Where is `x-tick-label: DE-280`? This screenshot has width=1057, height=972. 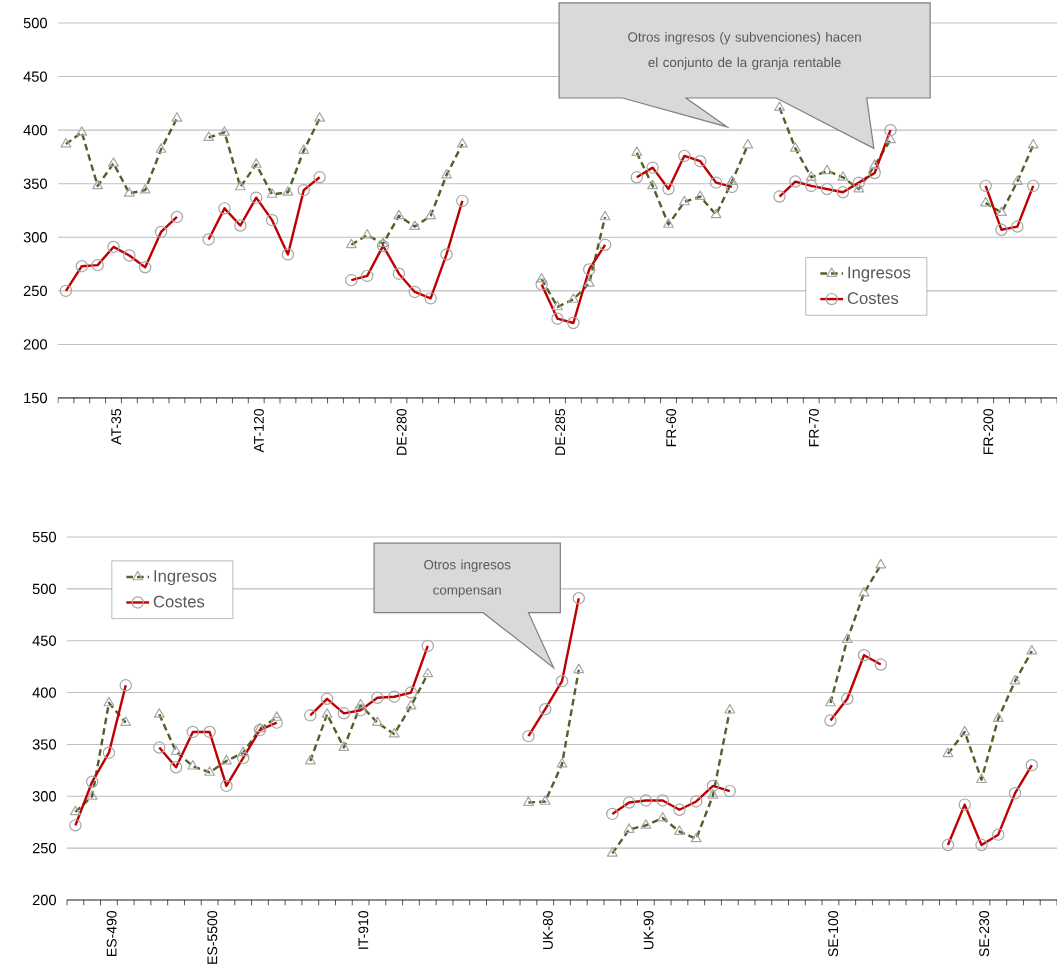 x-tick-label: DE-280 is located at coordinates (401, 431).